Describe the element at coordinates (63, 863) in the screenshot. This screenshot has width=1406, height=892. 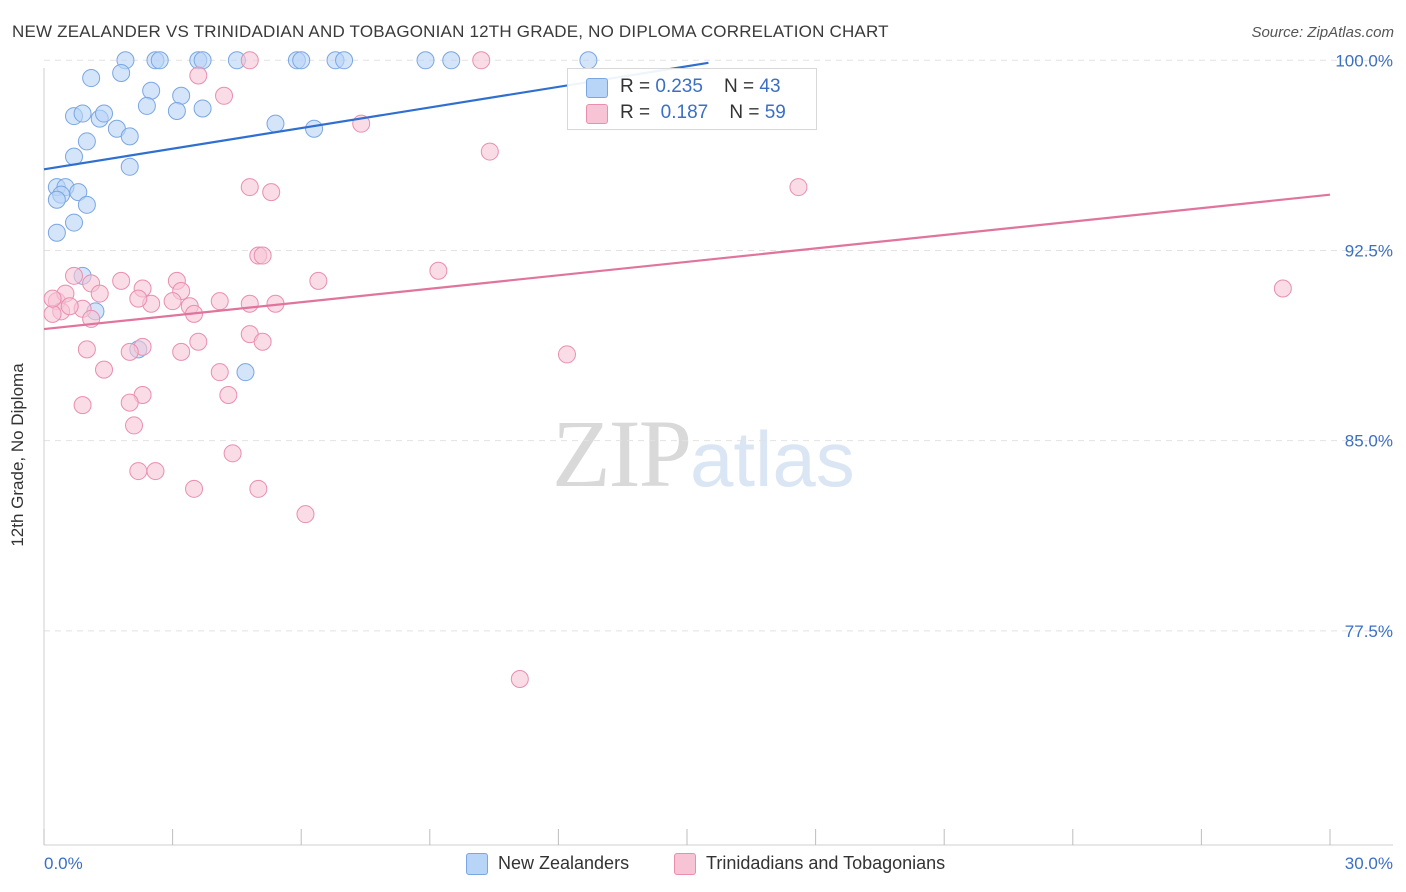
I see `x-tick-label-min: 0.0%` at that location.